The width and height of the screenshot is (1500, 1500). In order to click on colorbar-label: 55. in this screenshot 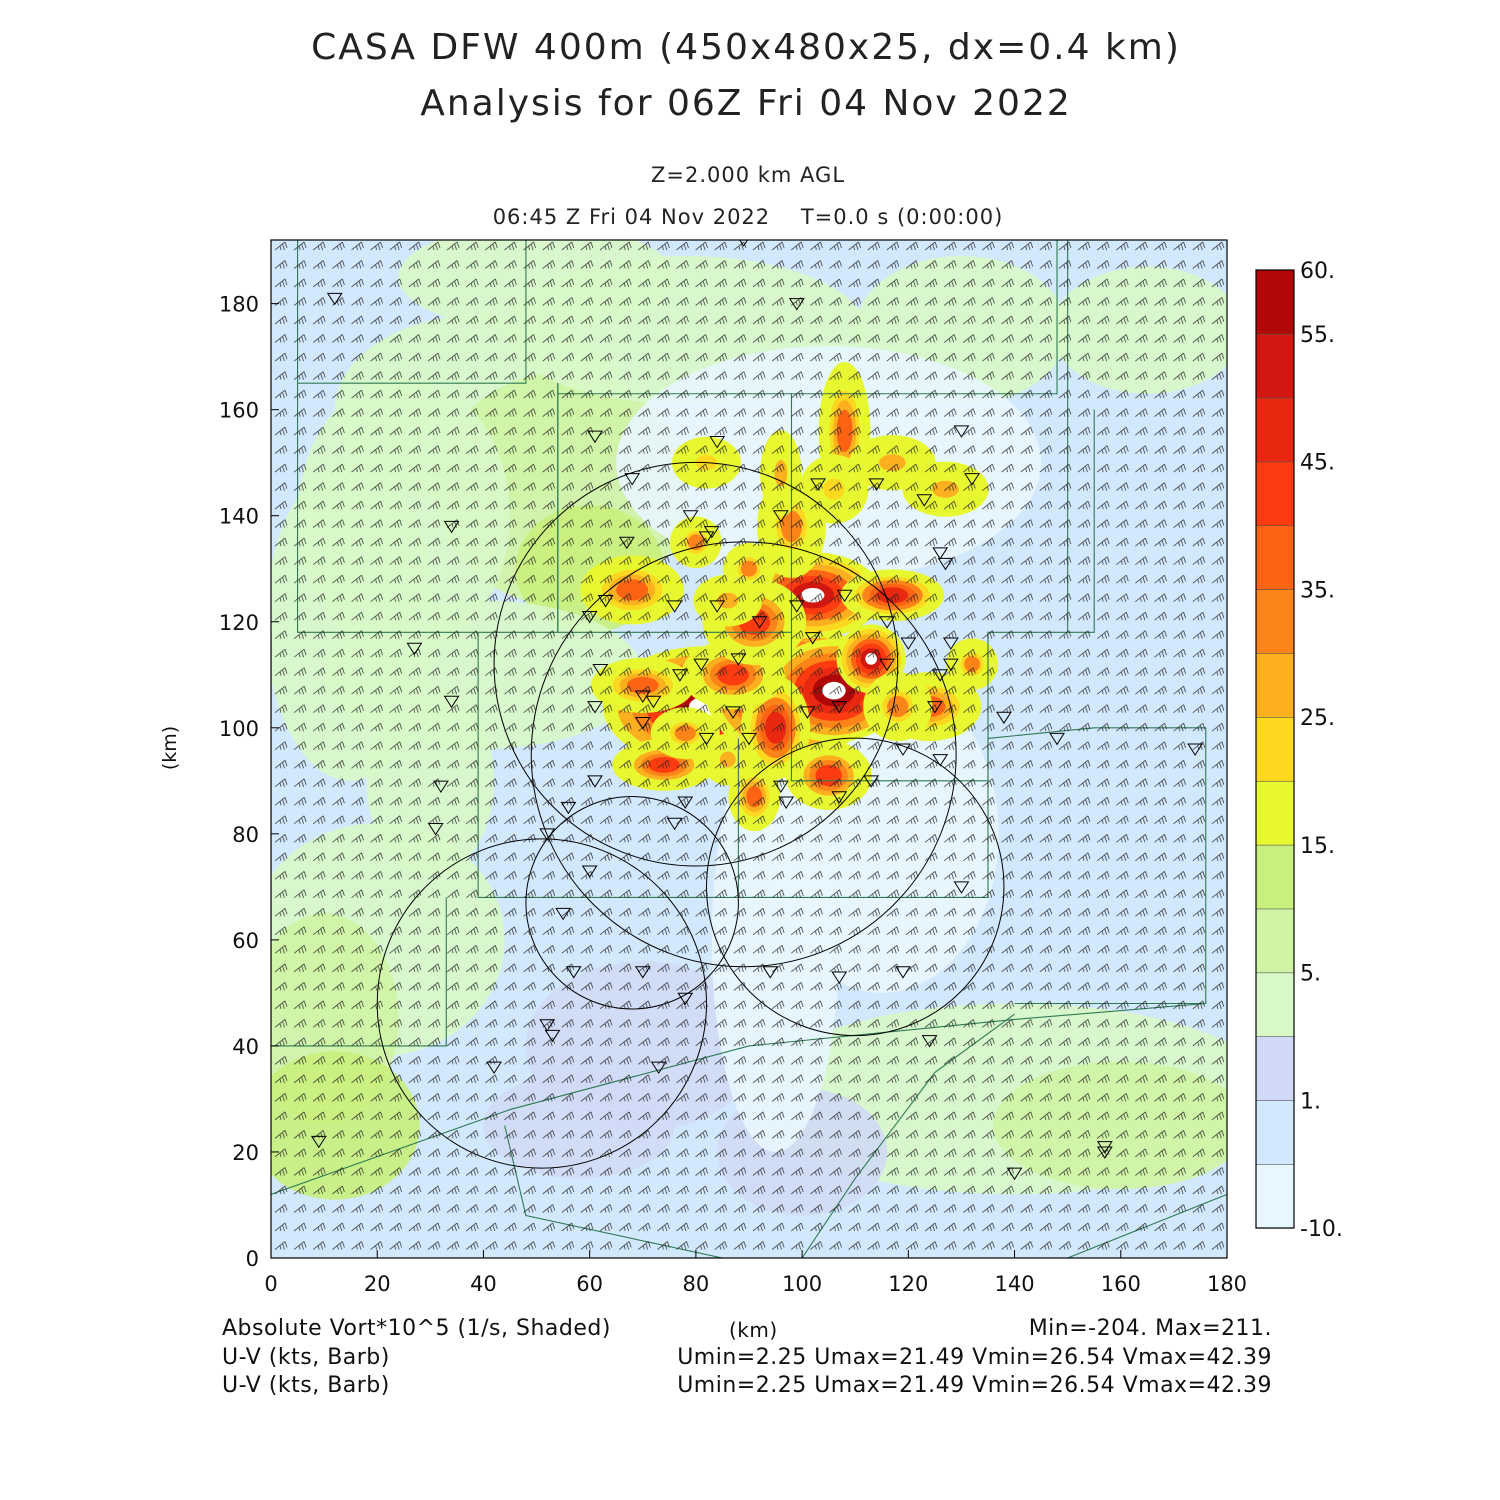, I will do `click(1317, 335)`.